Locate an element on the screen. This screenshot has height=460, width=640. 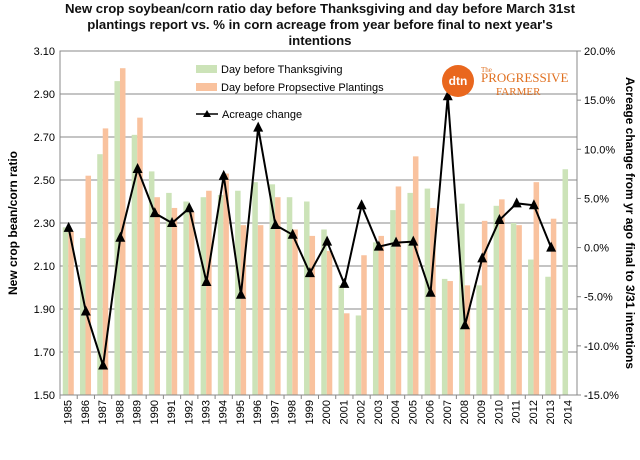
x-tick-label: 2014 is located at coordinates (568, 412).